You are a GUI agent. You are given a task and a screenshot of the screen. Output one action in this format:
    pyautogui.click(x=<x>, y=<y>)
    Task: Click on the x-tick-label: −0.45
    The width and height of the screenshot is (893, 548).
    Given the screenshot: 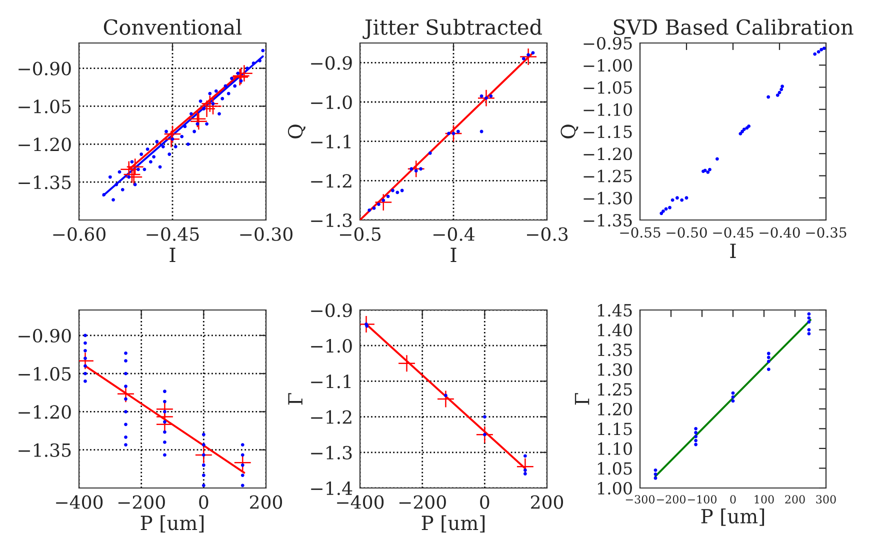 What is the action you would take?
    pyautogui.click(x=733, y=232)
    